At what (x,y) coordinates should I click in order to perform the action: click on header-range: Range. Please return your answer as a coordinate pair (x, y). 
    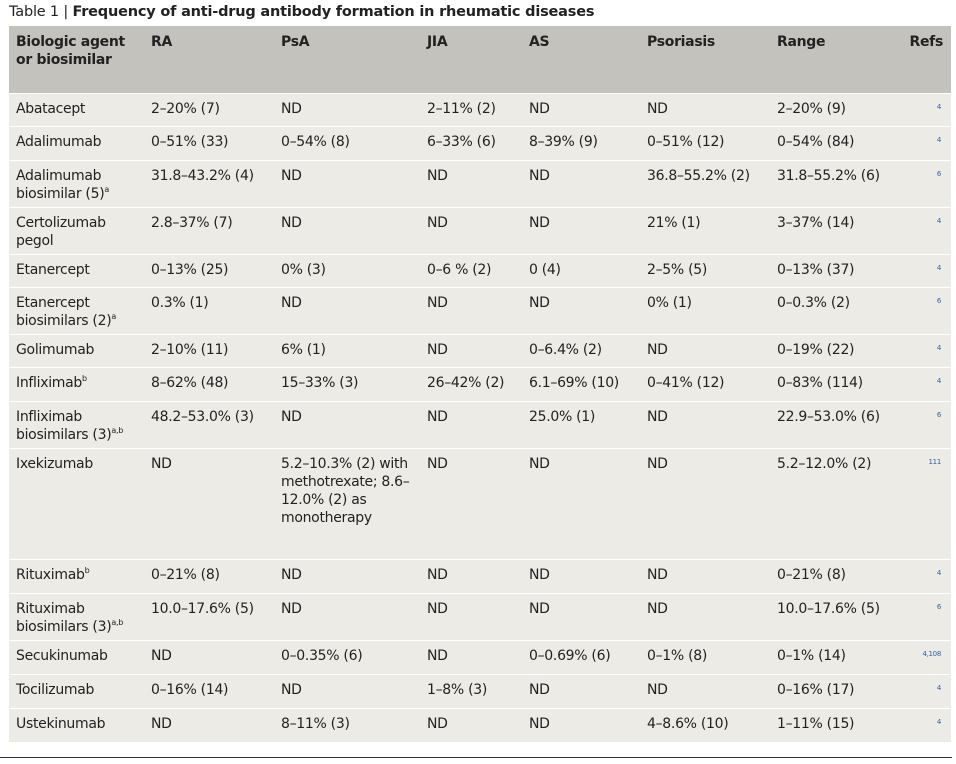
    Looking at the image, I should click on (832, 59).